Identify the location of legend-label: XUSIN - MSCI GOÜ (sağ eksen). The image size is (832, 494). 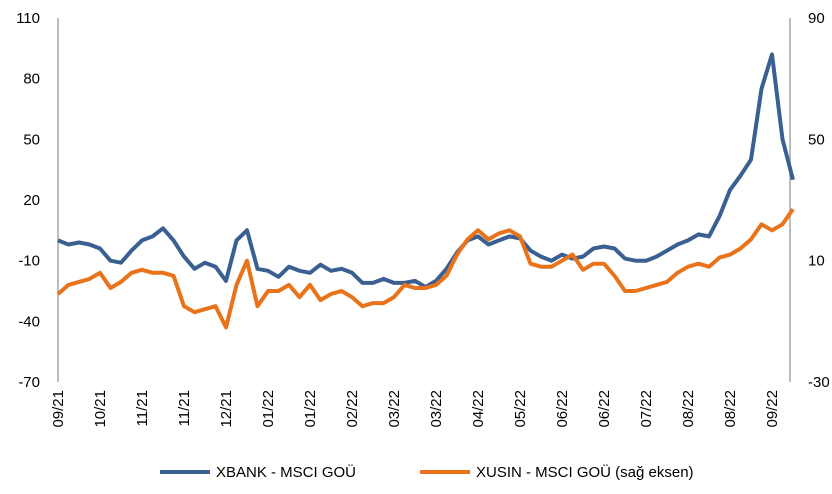
(585, 472).